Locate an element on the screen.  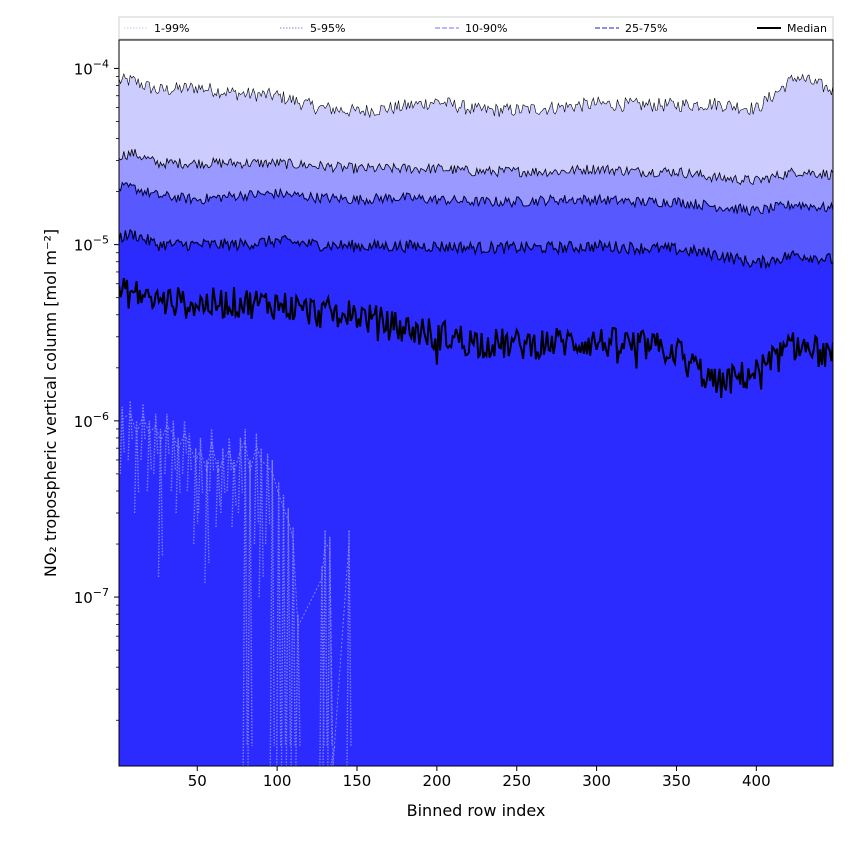
y-tick-label: 10⁻⁶ is located at coordinates (91, 420).